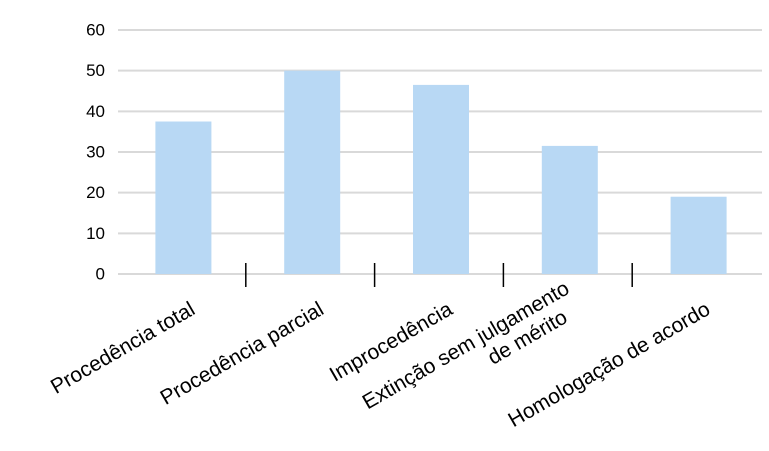 Image resolution: width=769 pixels, height=451 pixels. Describe the element at coordinates (95, 192) in the screenshot. I see `y-tick-label: 20` at that location.